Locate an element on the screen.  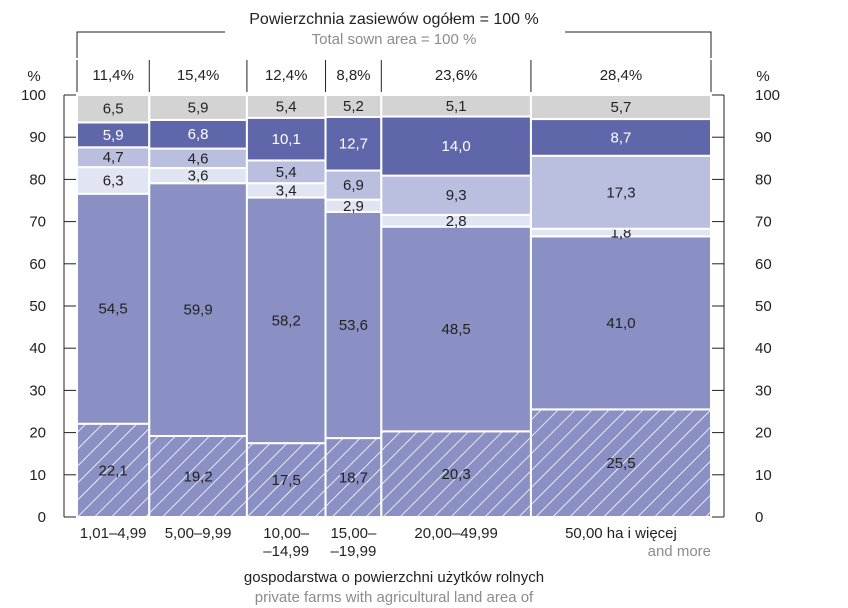
x-tick-label-line2: –19,99 is located at coordinates (353, 551).